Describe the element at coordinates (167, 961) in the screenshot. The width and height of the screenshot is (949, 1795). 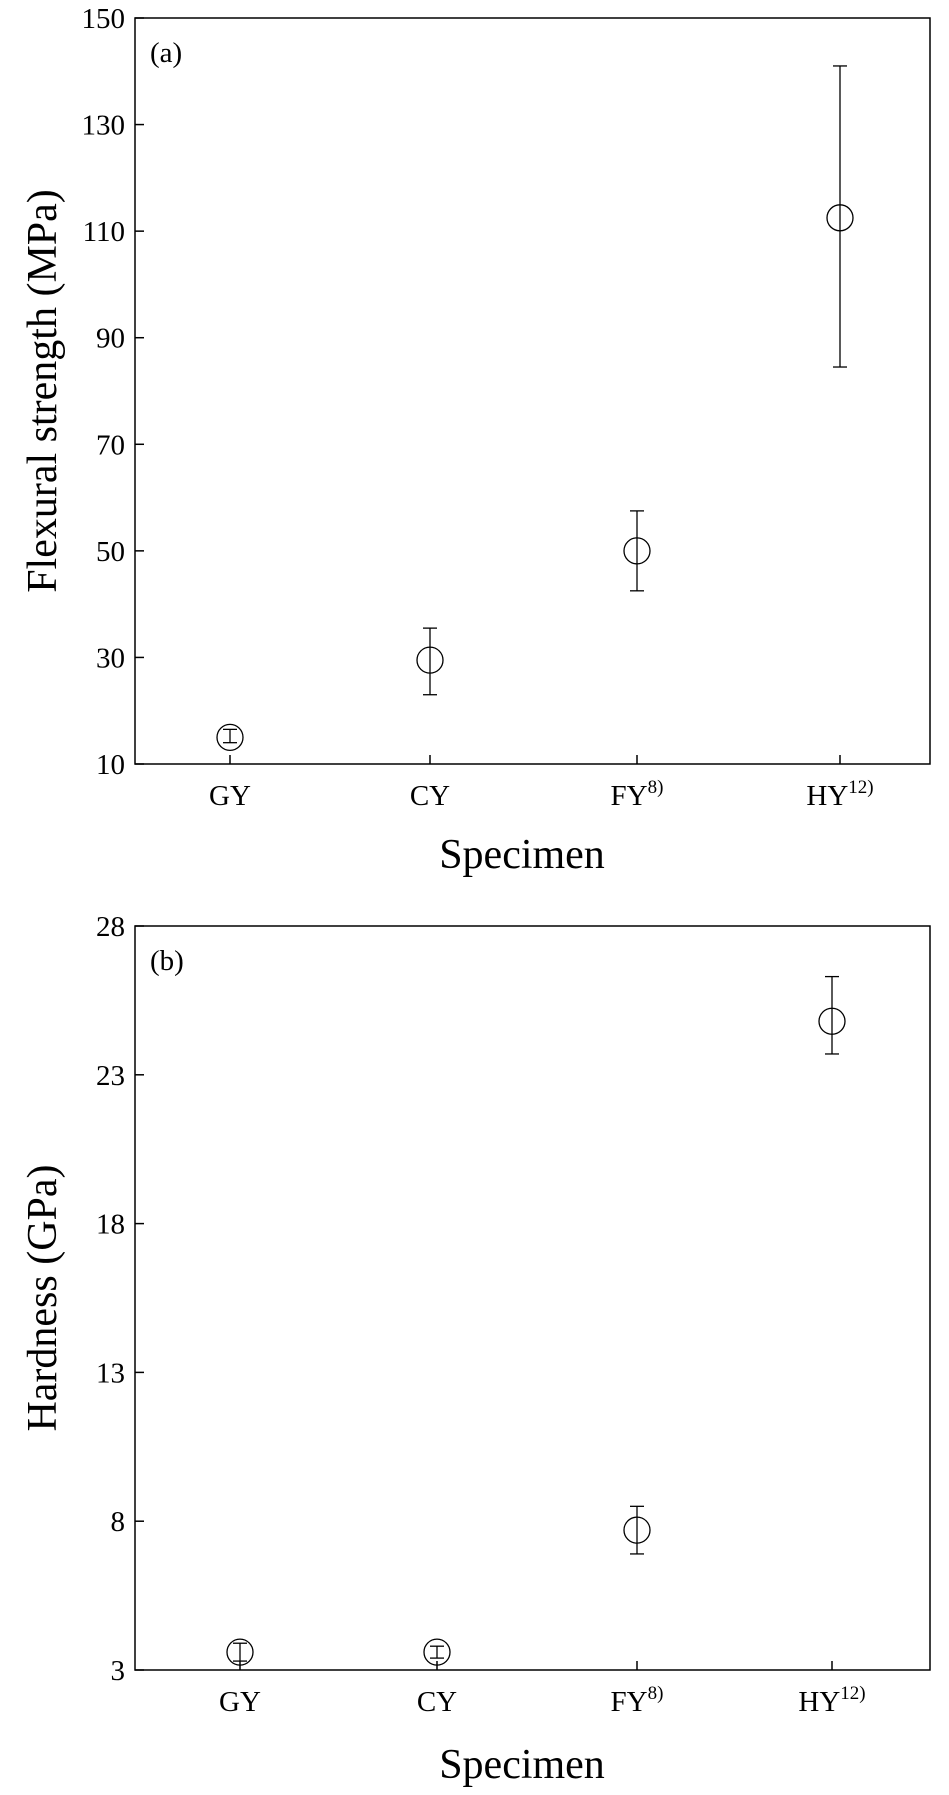
I see `panel-label: (b)` at that location.